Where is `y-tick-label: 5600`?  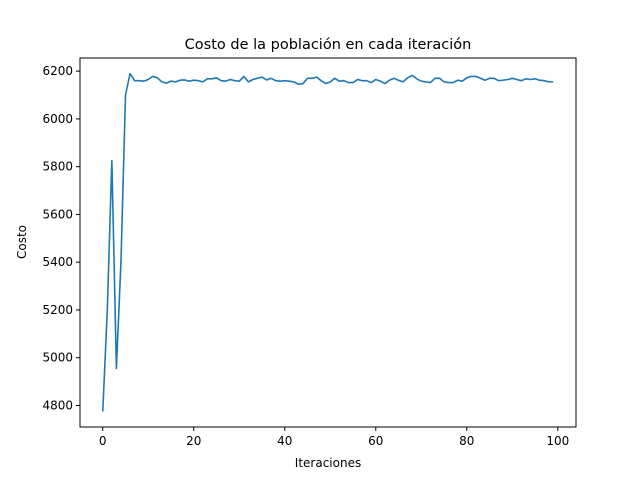
y-tick-label: 5600 is located at coordinates (57, 214).